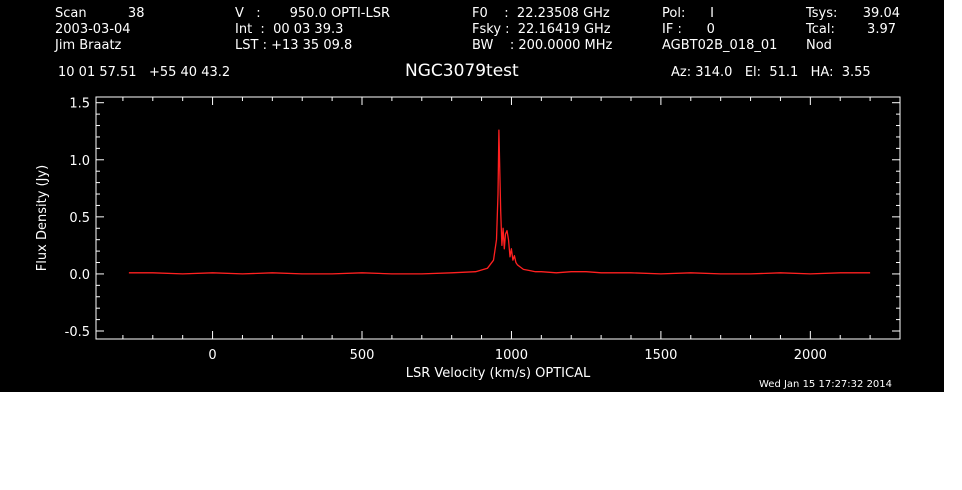 This screenshot has width=962, height=490. Describe the element at coordinates (660, 355) in the screenshot. I see `x-tick-label: 1500` at that location.